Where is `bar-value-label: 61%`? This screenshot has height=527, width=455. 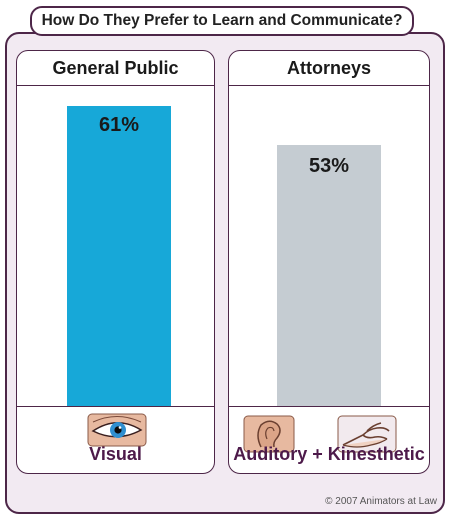 bar-value-label: 61% is located at coordinates (119, 125).